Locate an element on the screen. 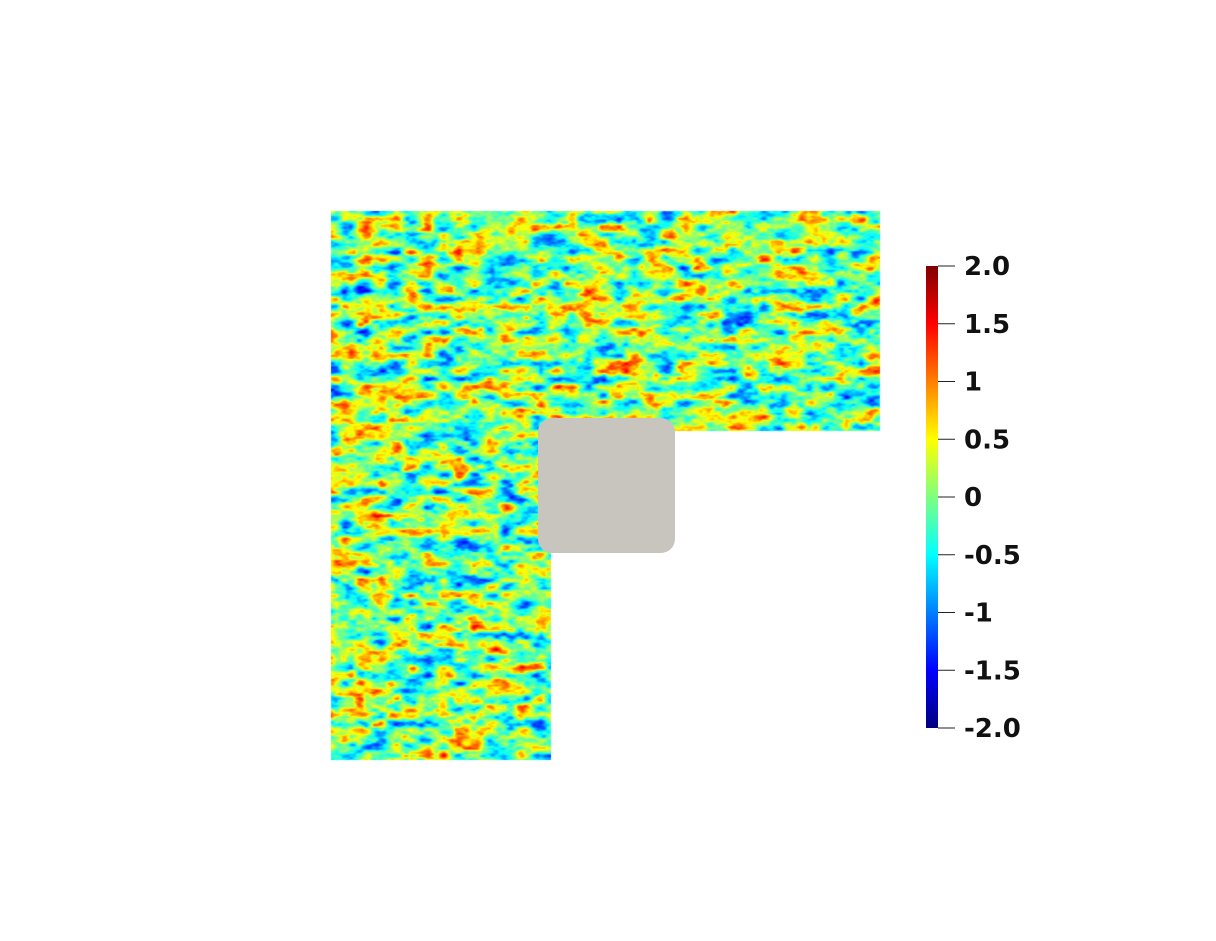 The image size is (1216, 941). colorbar-tick-label: -0.5 is located at coordinates (992, 556).